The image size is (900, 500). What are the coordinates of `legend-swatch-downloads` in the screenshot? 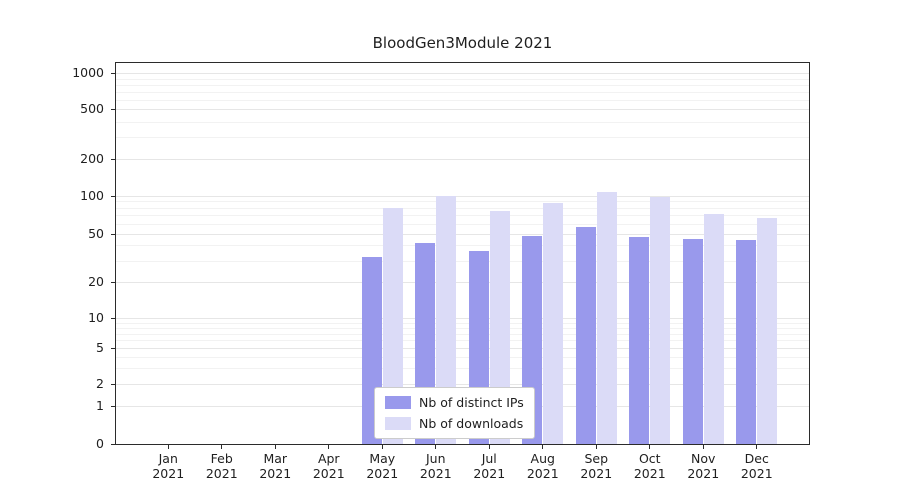 It's located at (398, 423).